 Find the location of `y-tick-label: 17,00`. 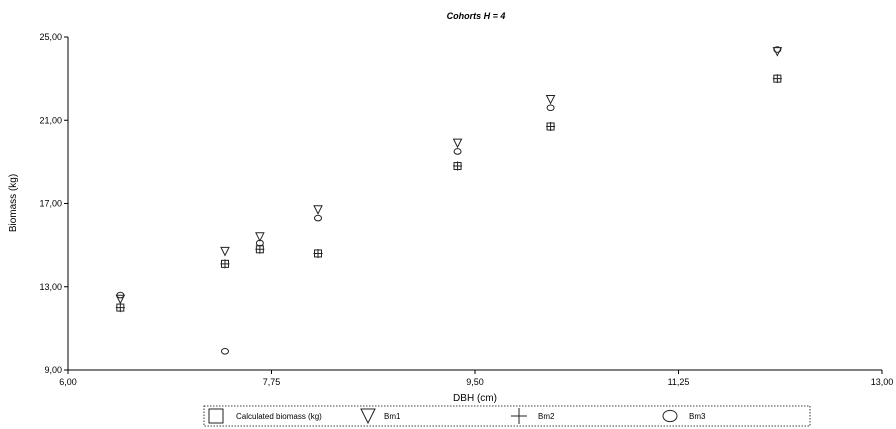

y-tick-label: 17,00 is located at coordinates (50, 204).